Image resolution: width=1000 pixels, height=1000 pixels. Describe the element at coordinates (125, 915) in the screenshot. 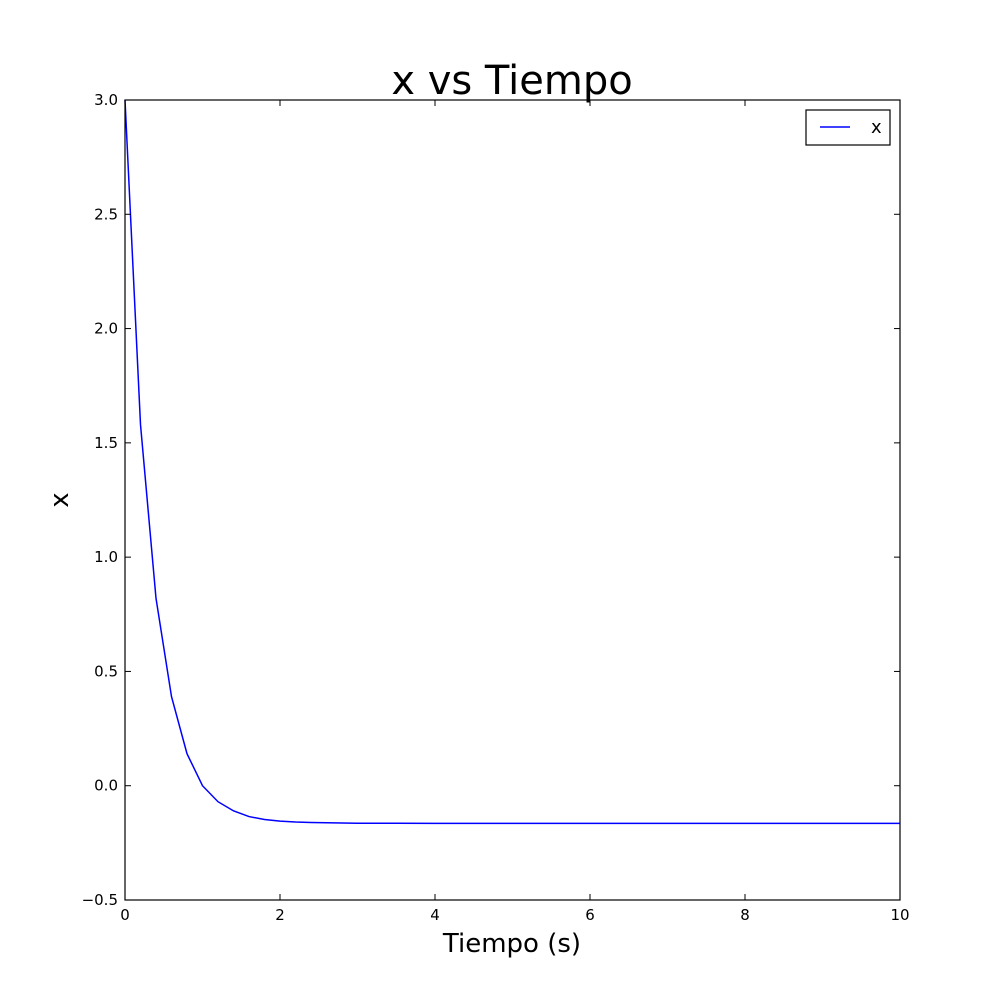

I see `x-tick-label: 0` at that location.